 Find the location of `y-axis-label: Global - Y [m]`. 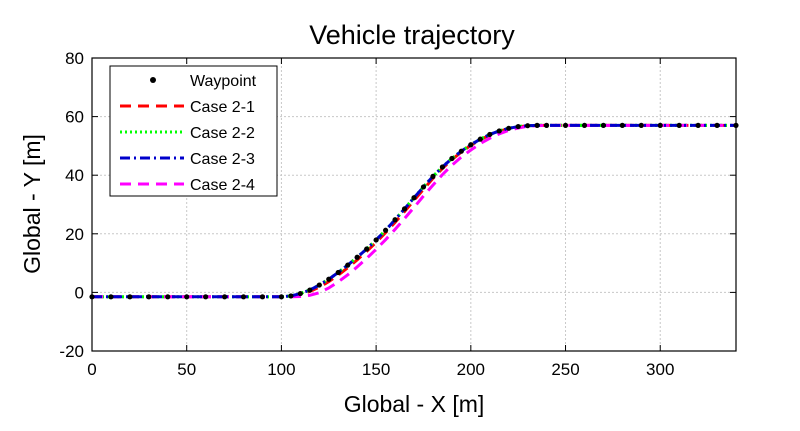

y-axis-label: Global - Y [m] is located at coordinates (32, 204).